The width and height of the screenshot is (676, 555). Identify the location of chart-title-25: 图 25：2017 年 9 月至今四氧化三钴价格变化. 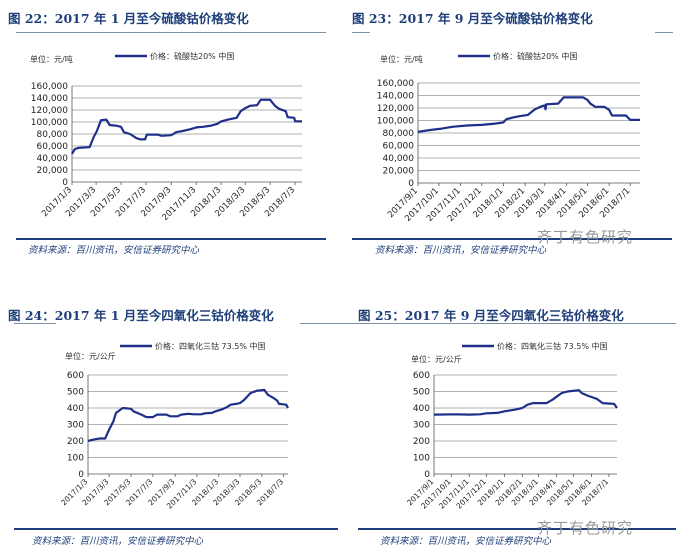
(491, 315).